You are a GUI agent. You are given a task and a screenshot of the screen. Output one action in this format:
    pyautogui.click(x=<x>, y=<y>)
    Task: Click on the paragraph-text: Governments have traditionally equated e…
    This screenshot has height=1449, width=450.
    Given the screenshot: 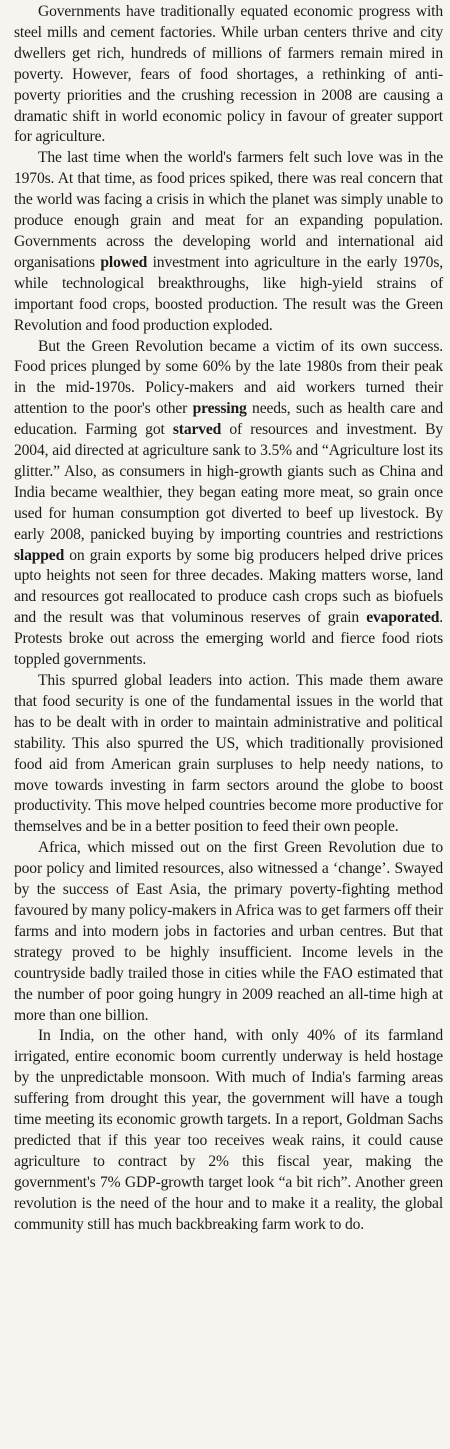 What is the action you would take?
    pyautogui.click(x=228, y=74)
    